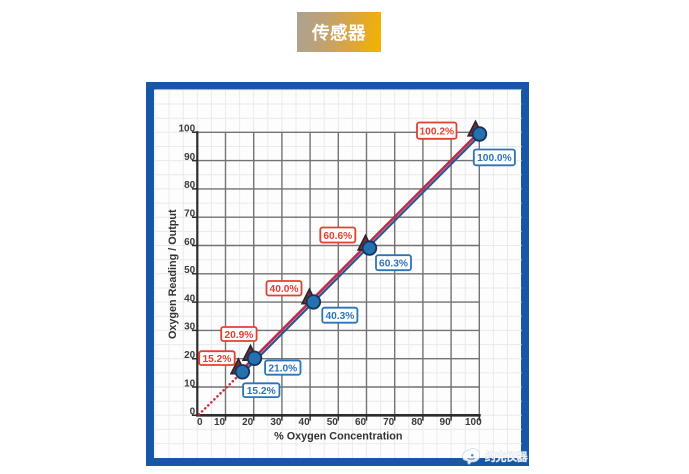  I want to click on svg-text: 60.3%, so click(393, 264).